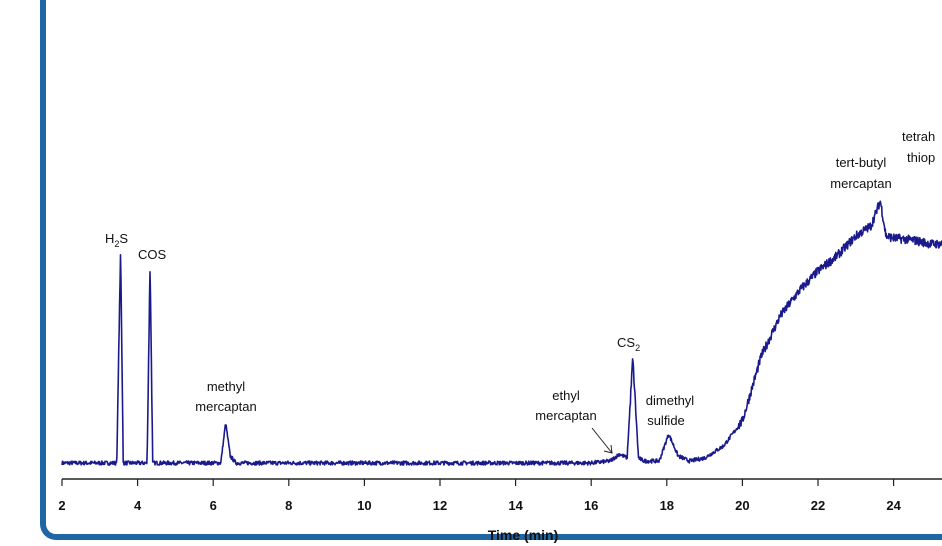 The height and width of the screenshot is (546, 942). I want to click on label-tetra-line2: thiop, so click(921, 157).